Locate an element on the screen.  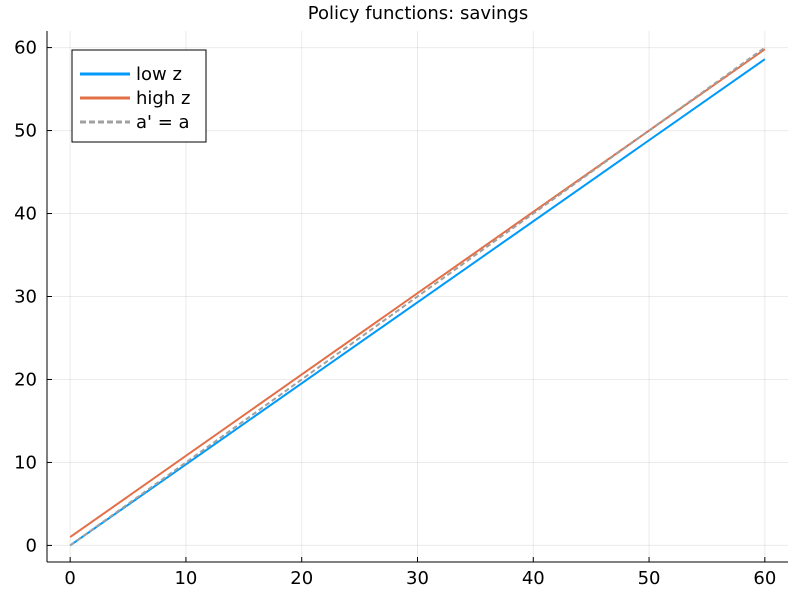
x-tick-label: 60 is located at coordinates (764, 578).